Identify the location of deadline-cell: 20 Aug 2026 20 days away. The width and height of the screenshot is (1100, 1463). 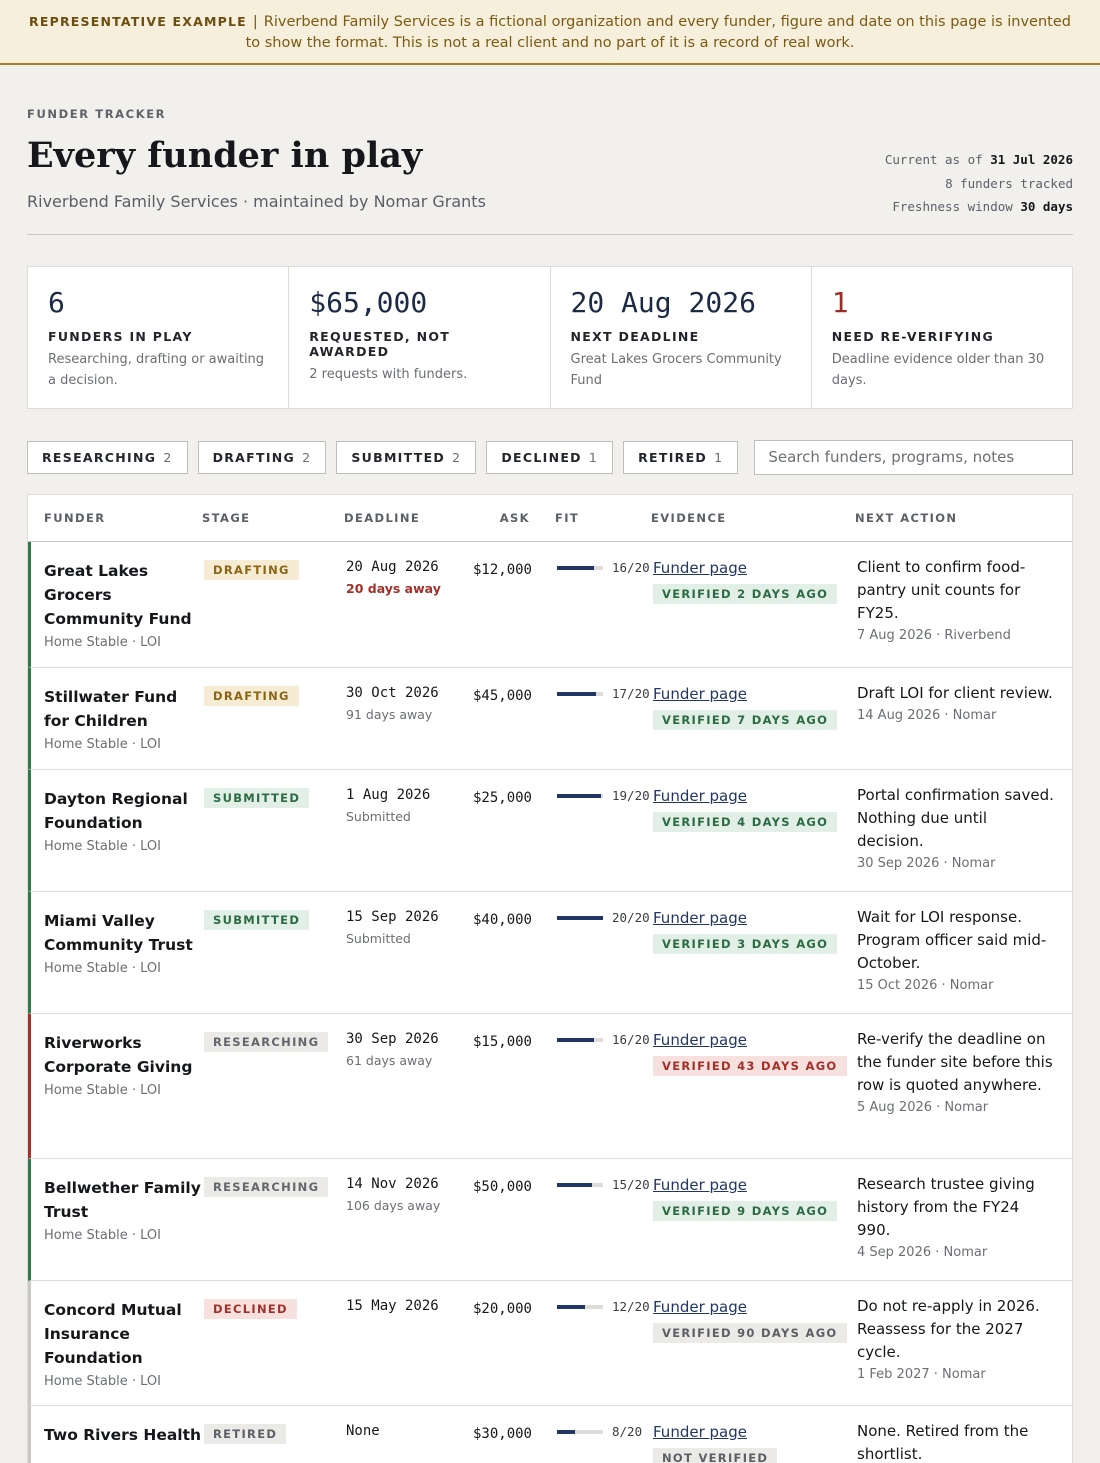
(398, 613).